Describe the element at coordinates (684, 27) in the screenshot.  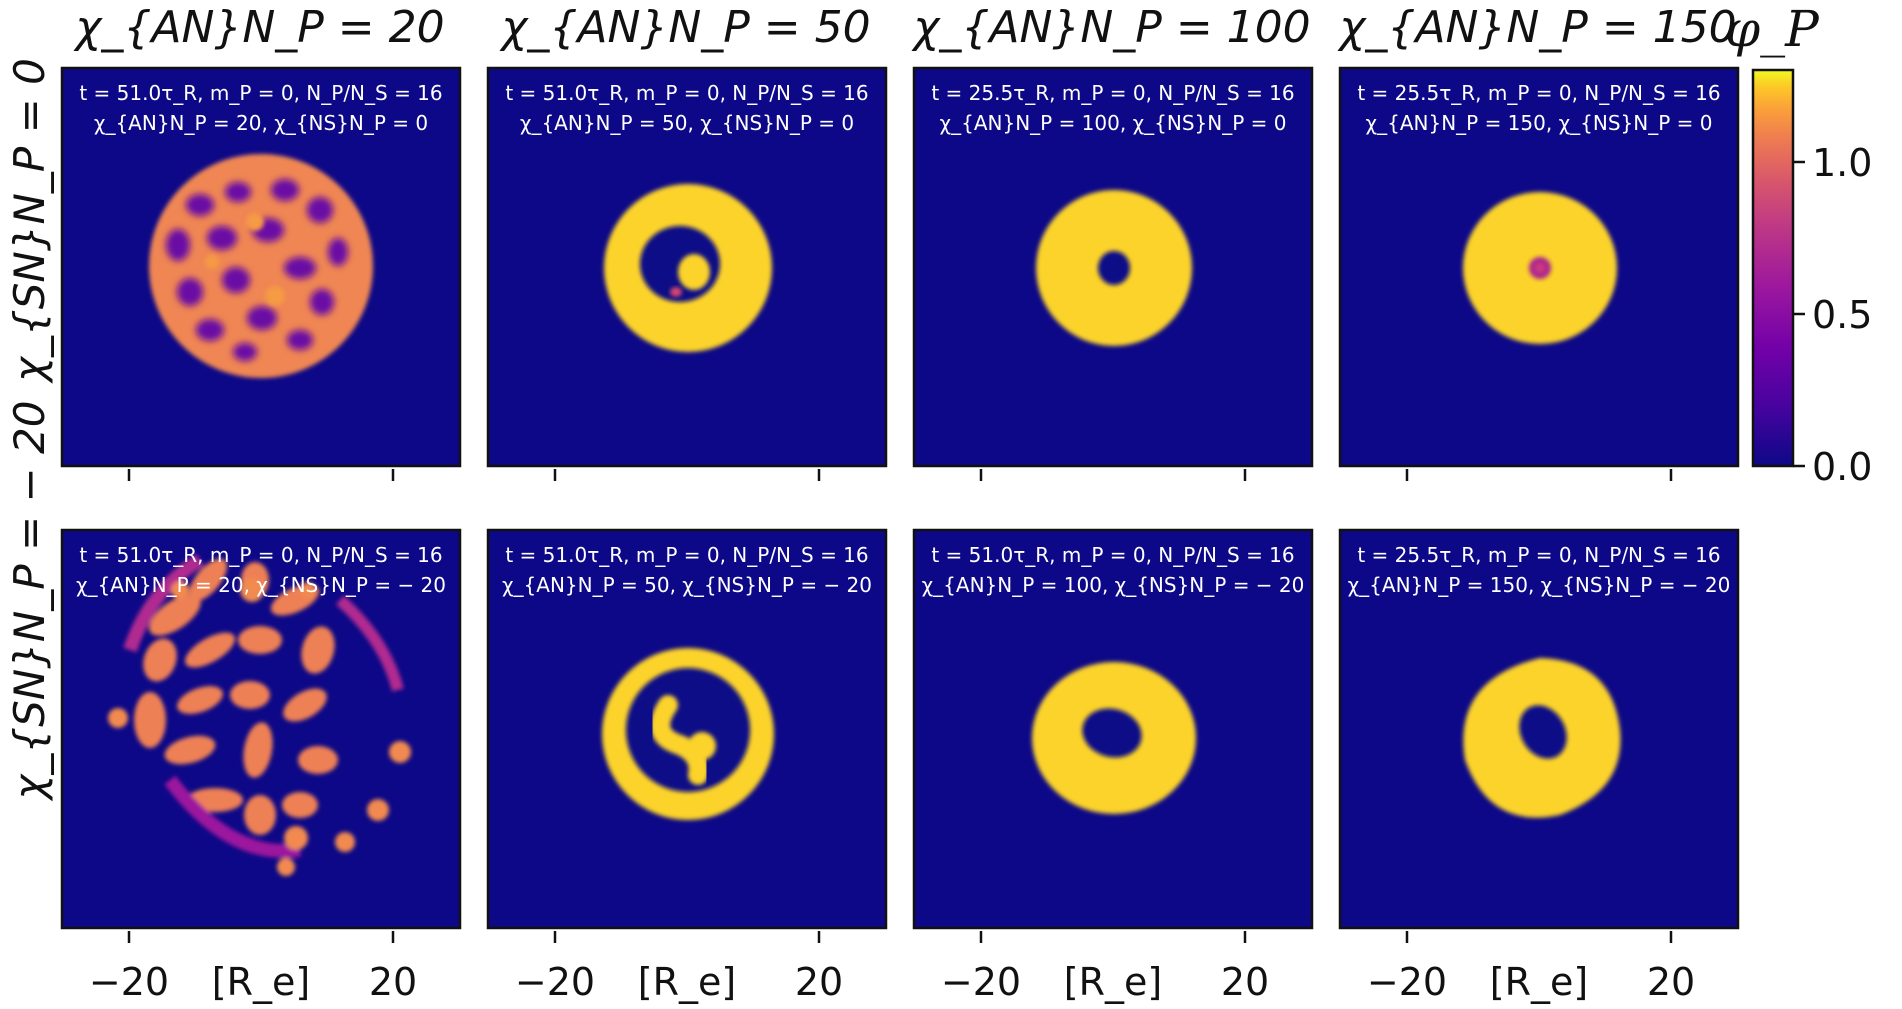
I see `column-title: χ_{AN}N_P = 50` at that location.